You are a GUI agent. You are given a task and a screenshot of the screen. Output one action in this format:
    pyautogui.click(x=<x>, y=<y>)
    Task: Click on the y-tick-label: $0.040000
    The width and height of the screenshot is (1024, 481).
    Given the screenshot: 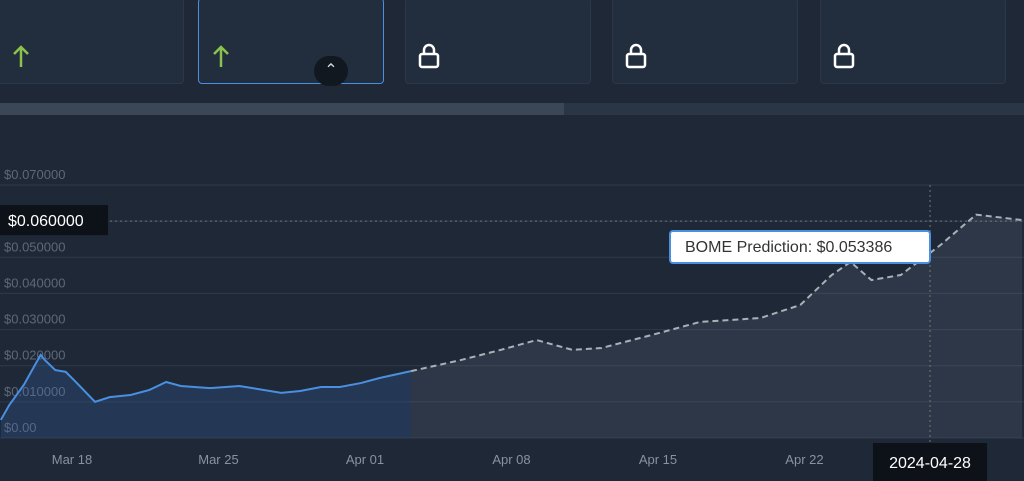 What is the action you would take?
    pyautogui.click(x=34, y=282)
    